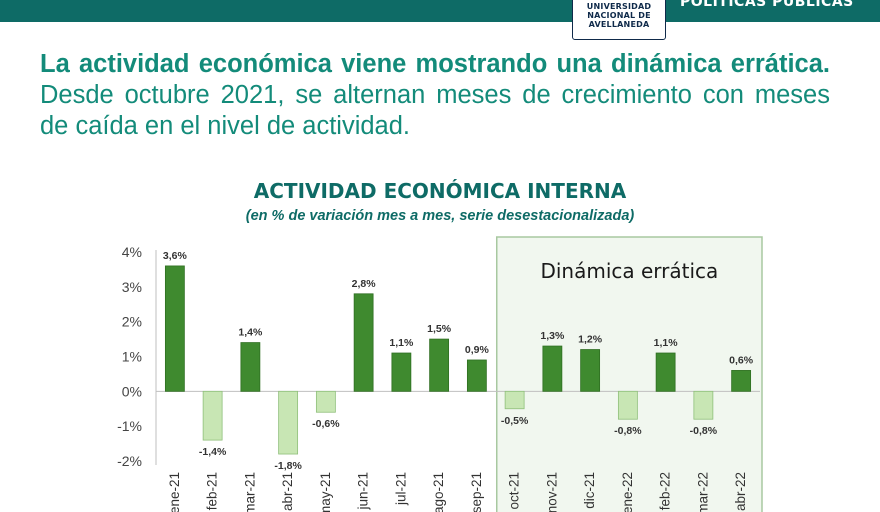  Describe the element at coordinates (767, 5) in the screenshot. I see `section-badge-label: POLÍTICAS PÚBLICAS` at that location.